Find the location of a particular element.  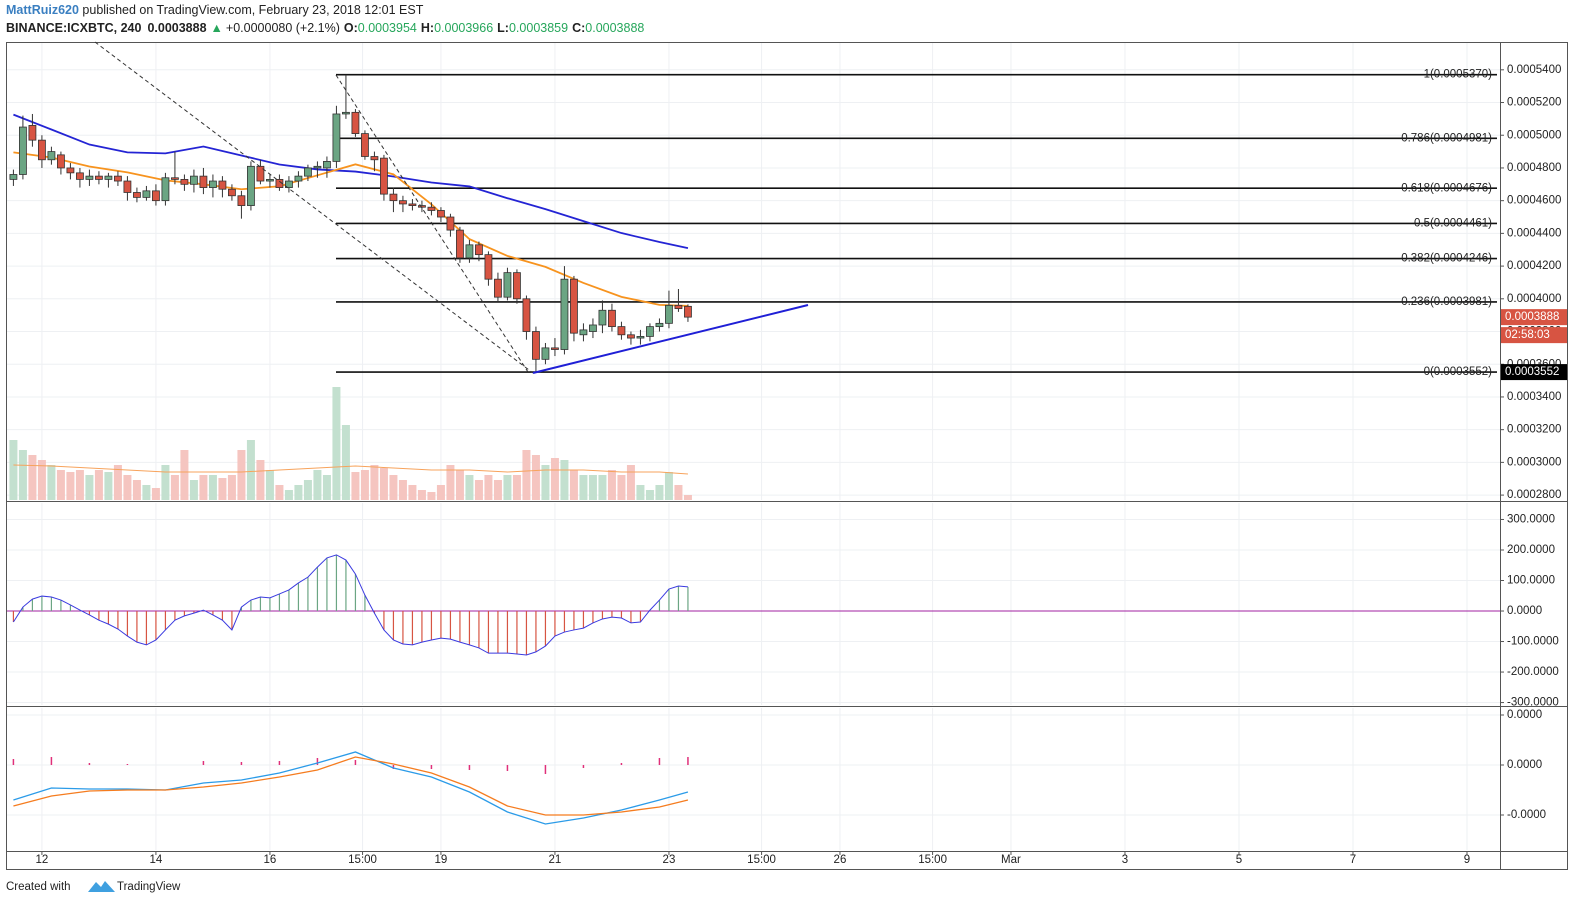

fib-label: 0.618(0.0004676) is located at coordinates (1446, 188).